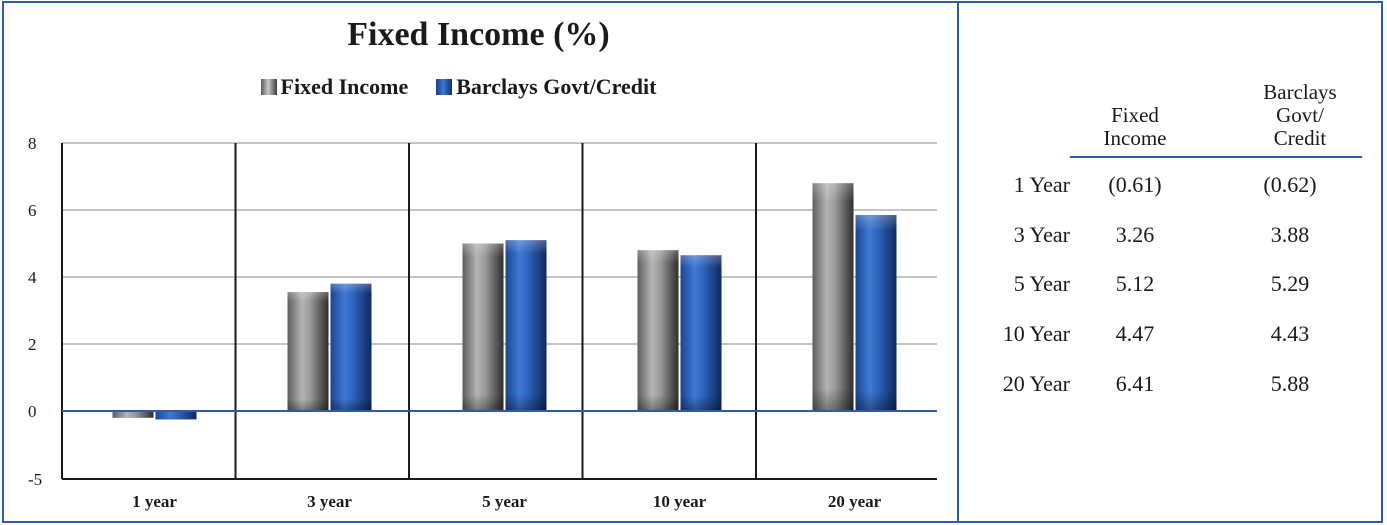 This screenshot has height=525, width=1387. I want to click on table-header-rule, so click(1216, 157).